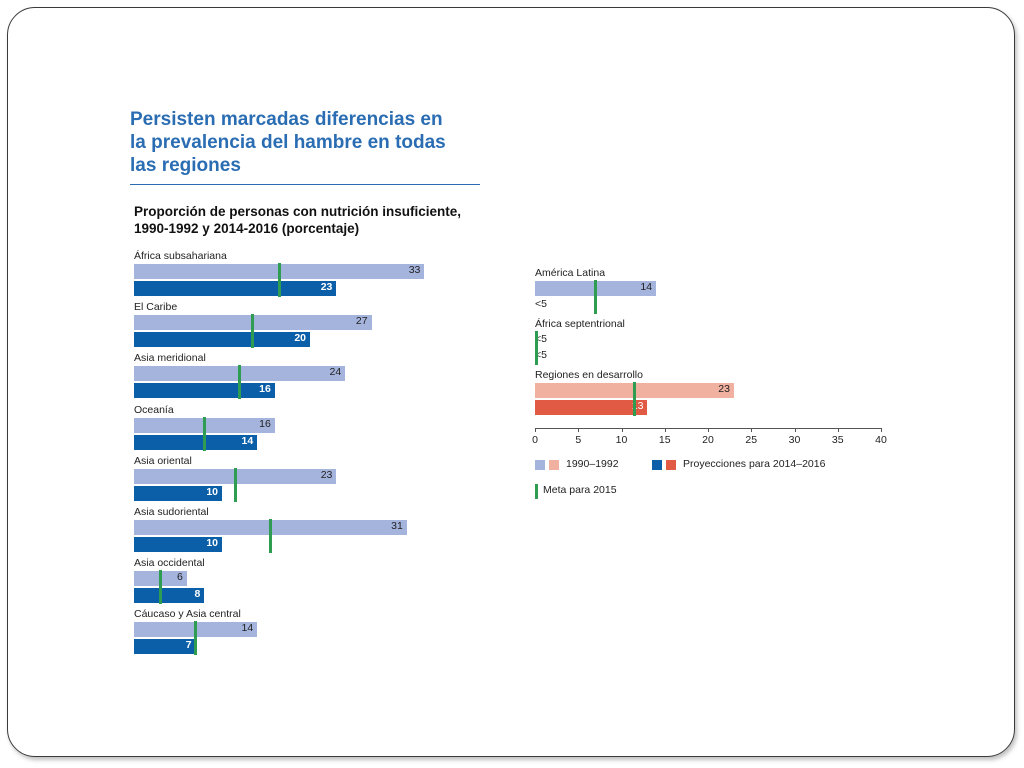  I want to click on target-marker-asia-occidental, so click(160, 587).